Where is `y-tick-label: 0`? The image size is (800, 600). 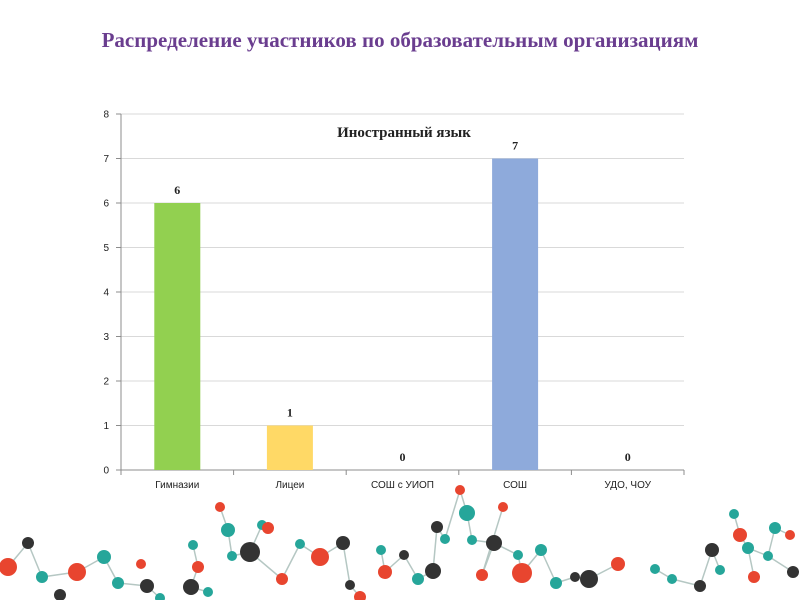
y-tick-label: 0 is located at coordinates (106, 471).